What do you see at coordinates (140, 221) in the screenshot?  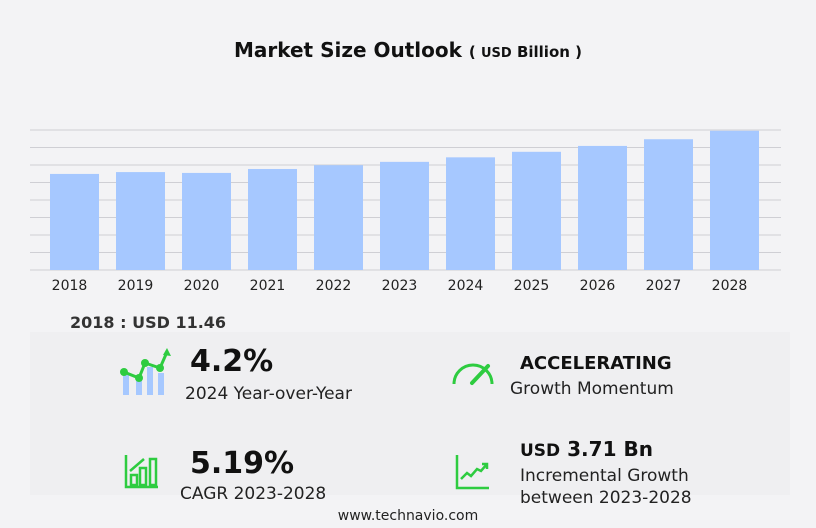 I see `bar-2019` at bounding box center [140, 221].